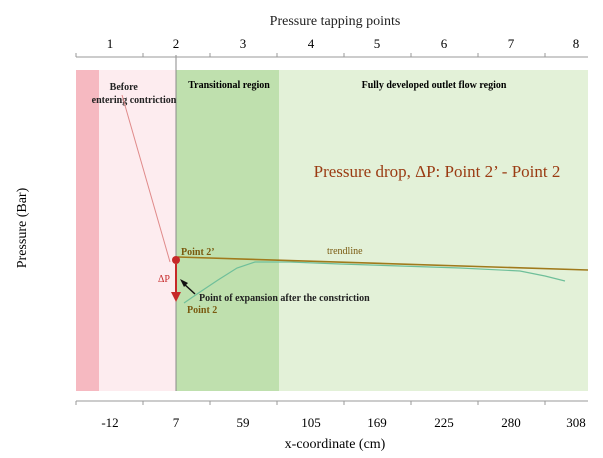 The height and width of the screenshot is (458, 603). What do you see at coordinates (345, 251) in the screenshot?
I see `trendline-label: trendline` at bounding box center [345, 251].